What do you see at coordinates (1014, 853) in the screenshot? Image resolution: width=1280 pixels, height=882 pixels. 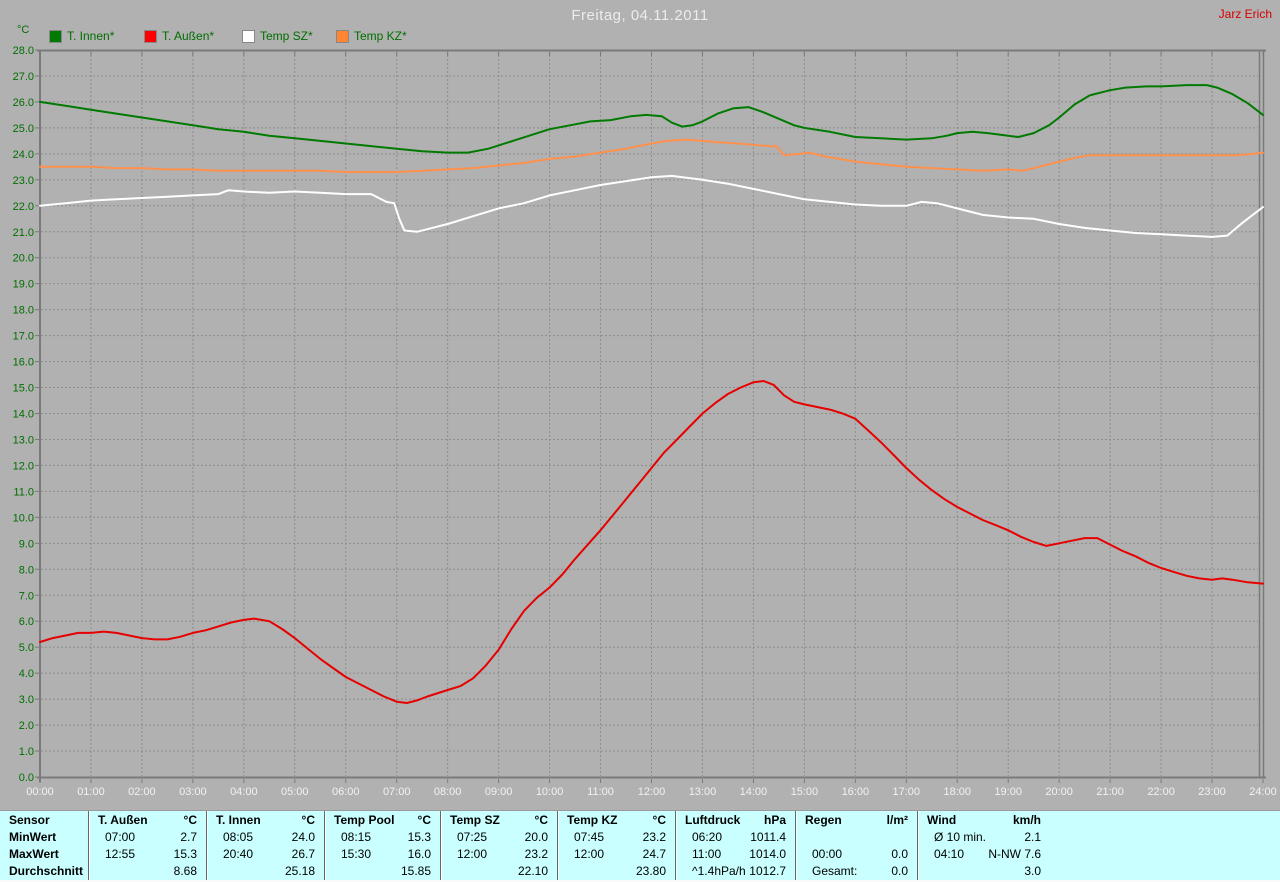 I see `cell-value: N-NW 7.6` at bounding box center [1014, 853].